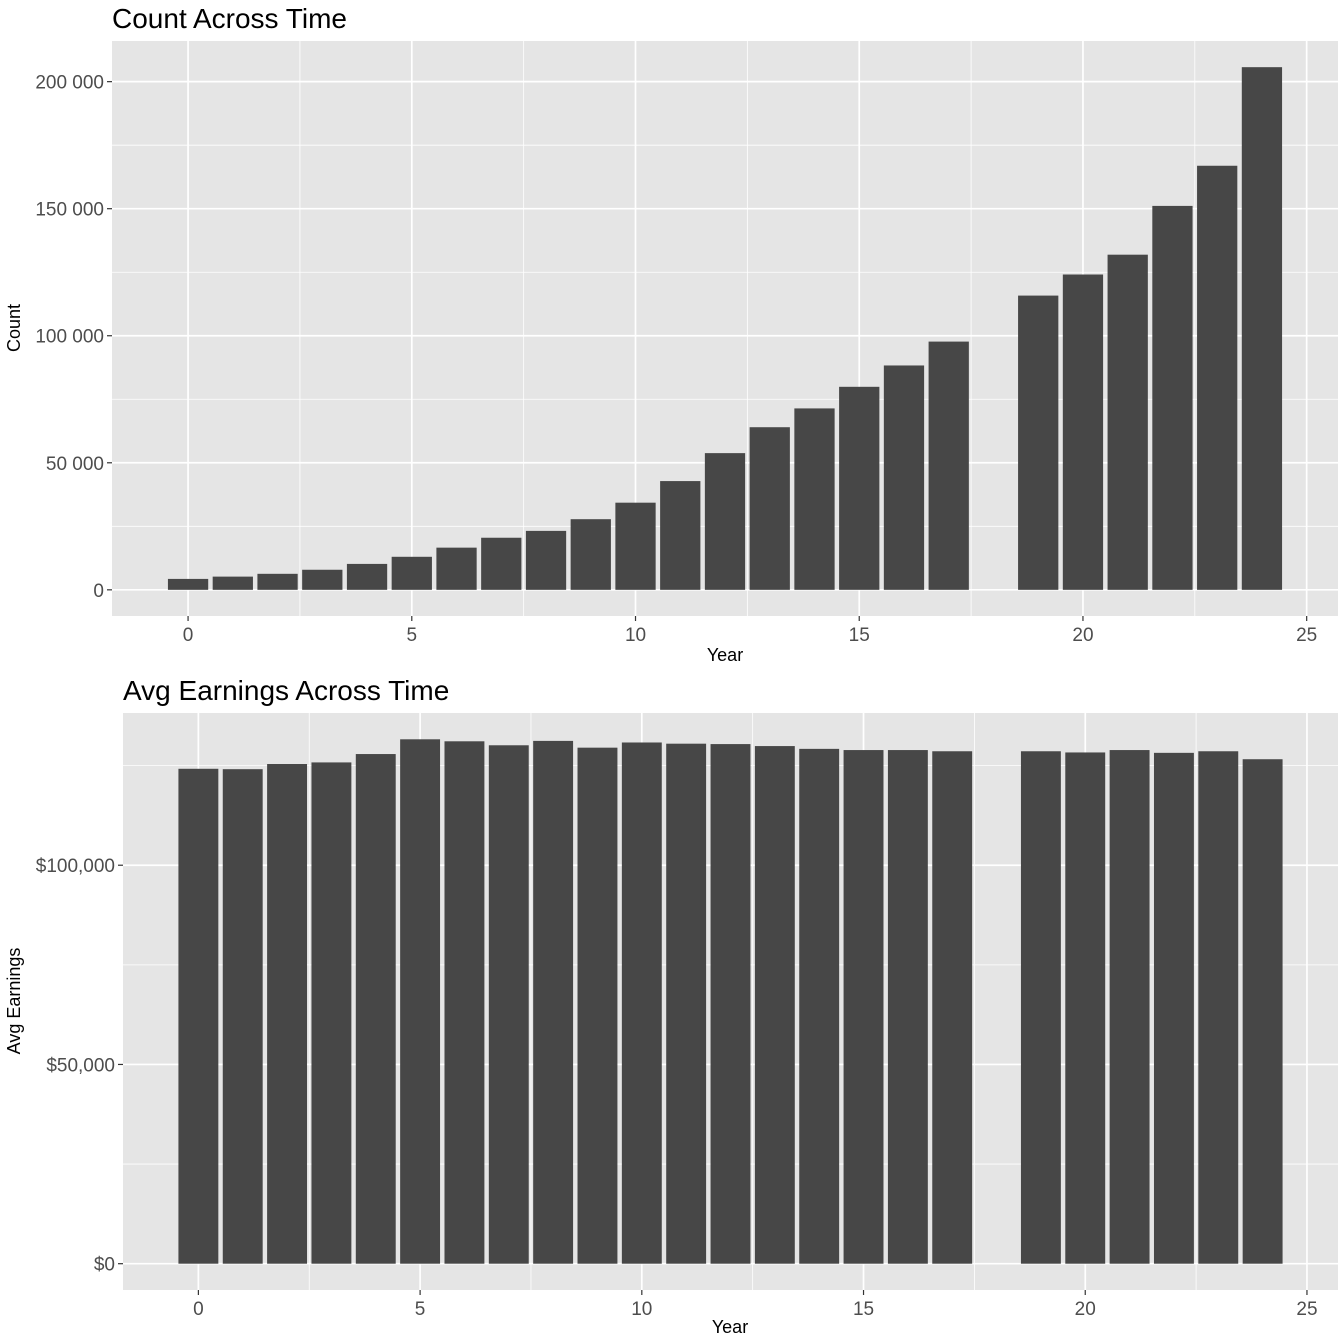 This screenshot has width=1344, height=1344. What do you see at coordinates (75, 866) in the screenshot?
I see `y-tick-label: $100,000` at bounding box center [75, 866].